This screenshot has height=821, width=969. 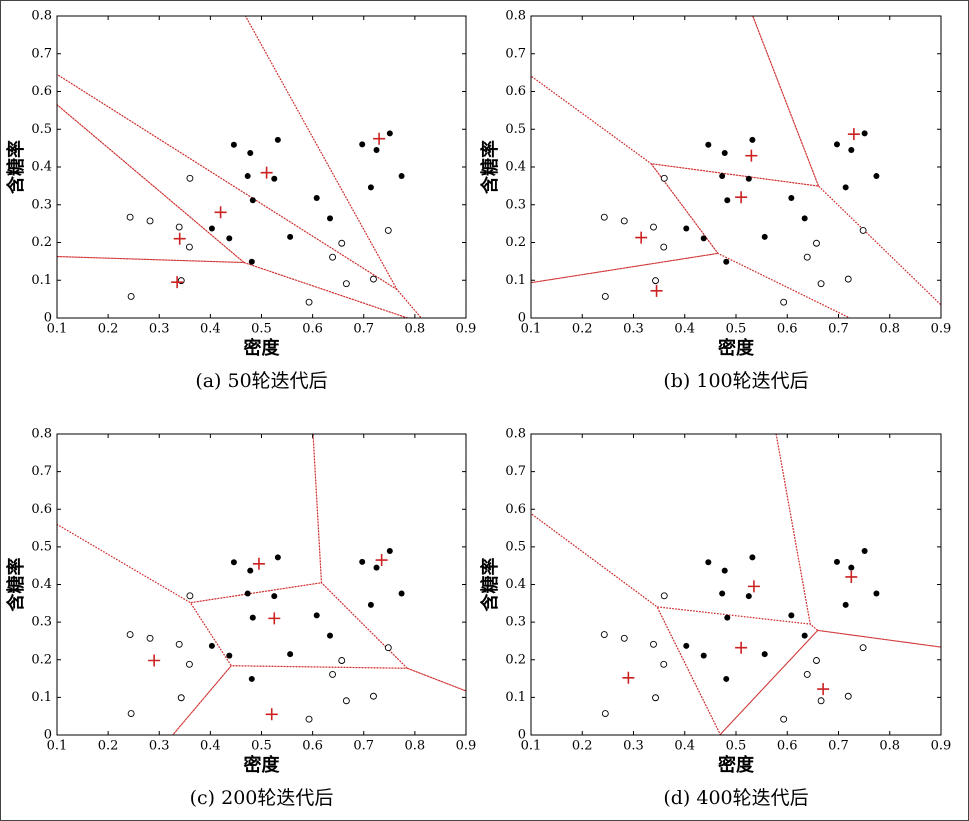 What do you see at coordinates (522, 318) in the screenshot?
I see `y-tick-label: 0` at bounding box center [522, 318].